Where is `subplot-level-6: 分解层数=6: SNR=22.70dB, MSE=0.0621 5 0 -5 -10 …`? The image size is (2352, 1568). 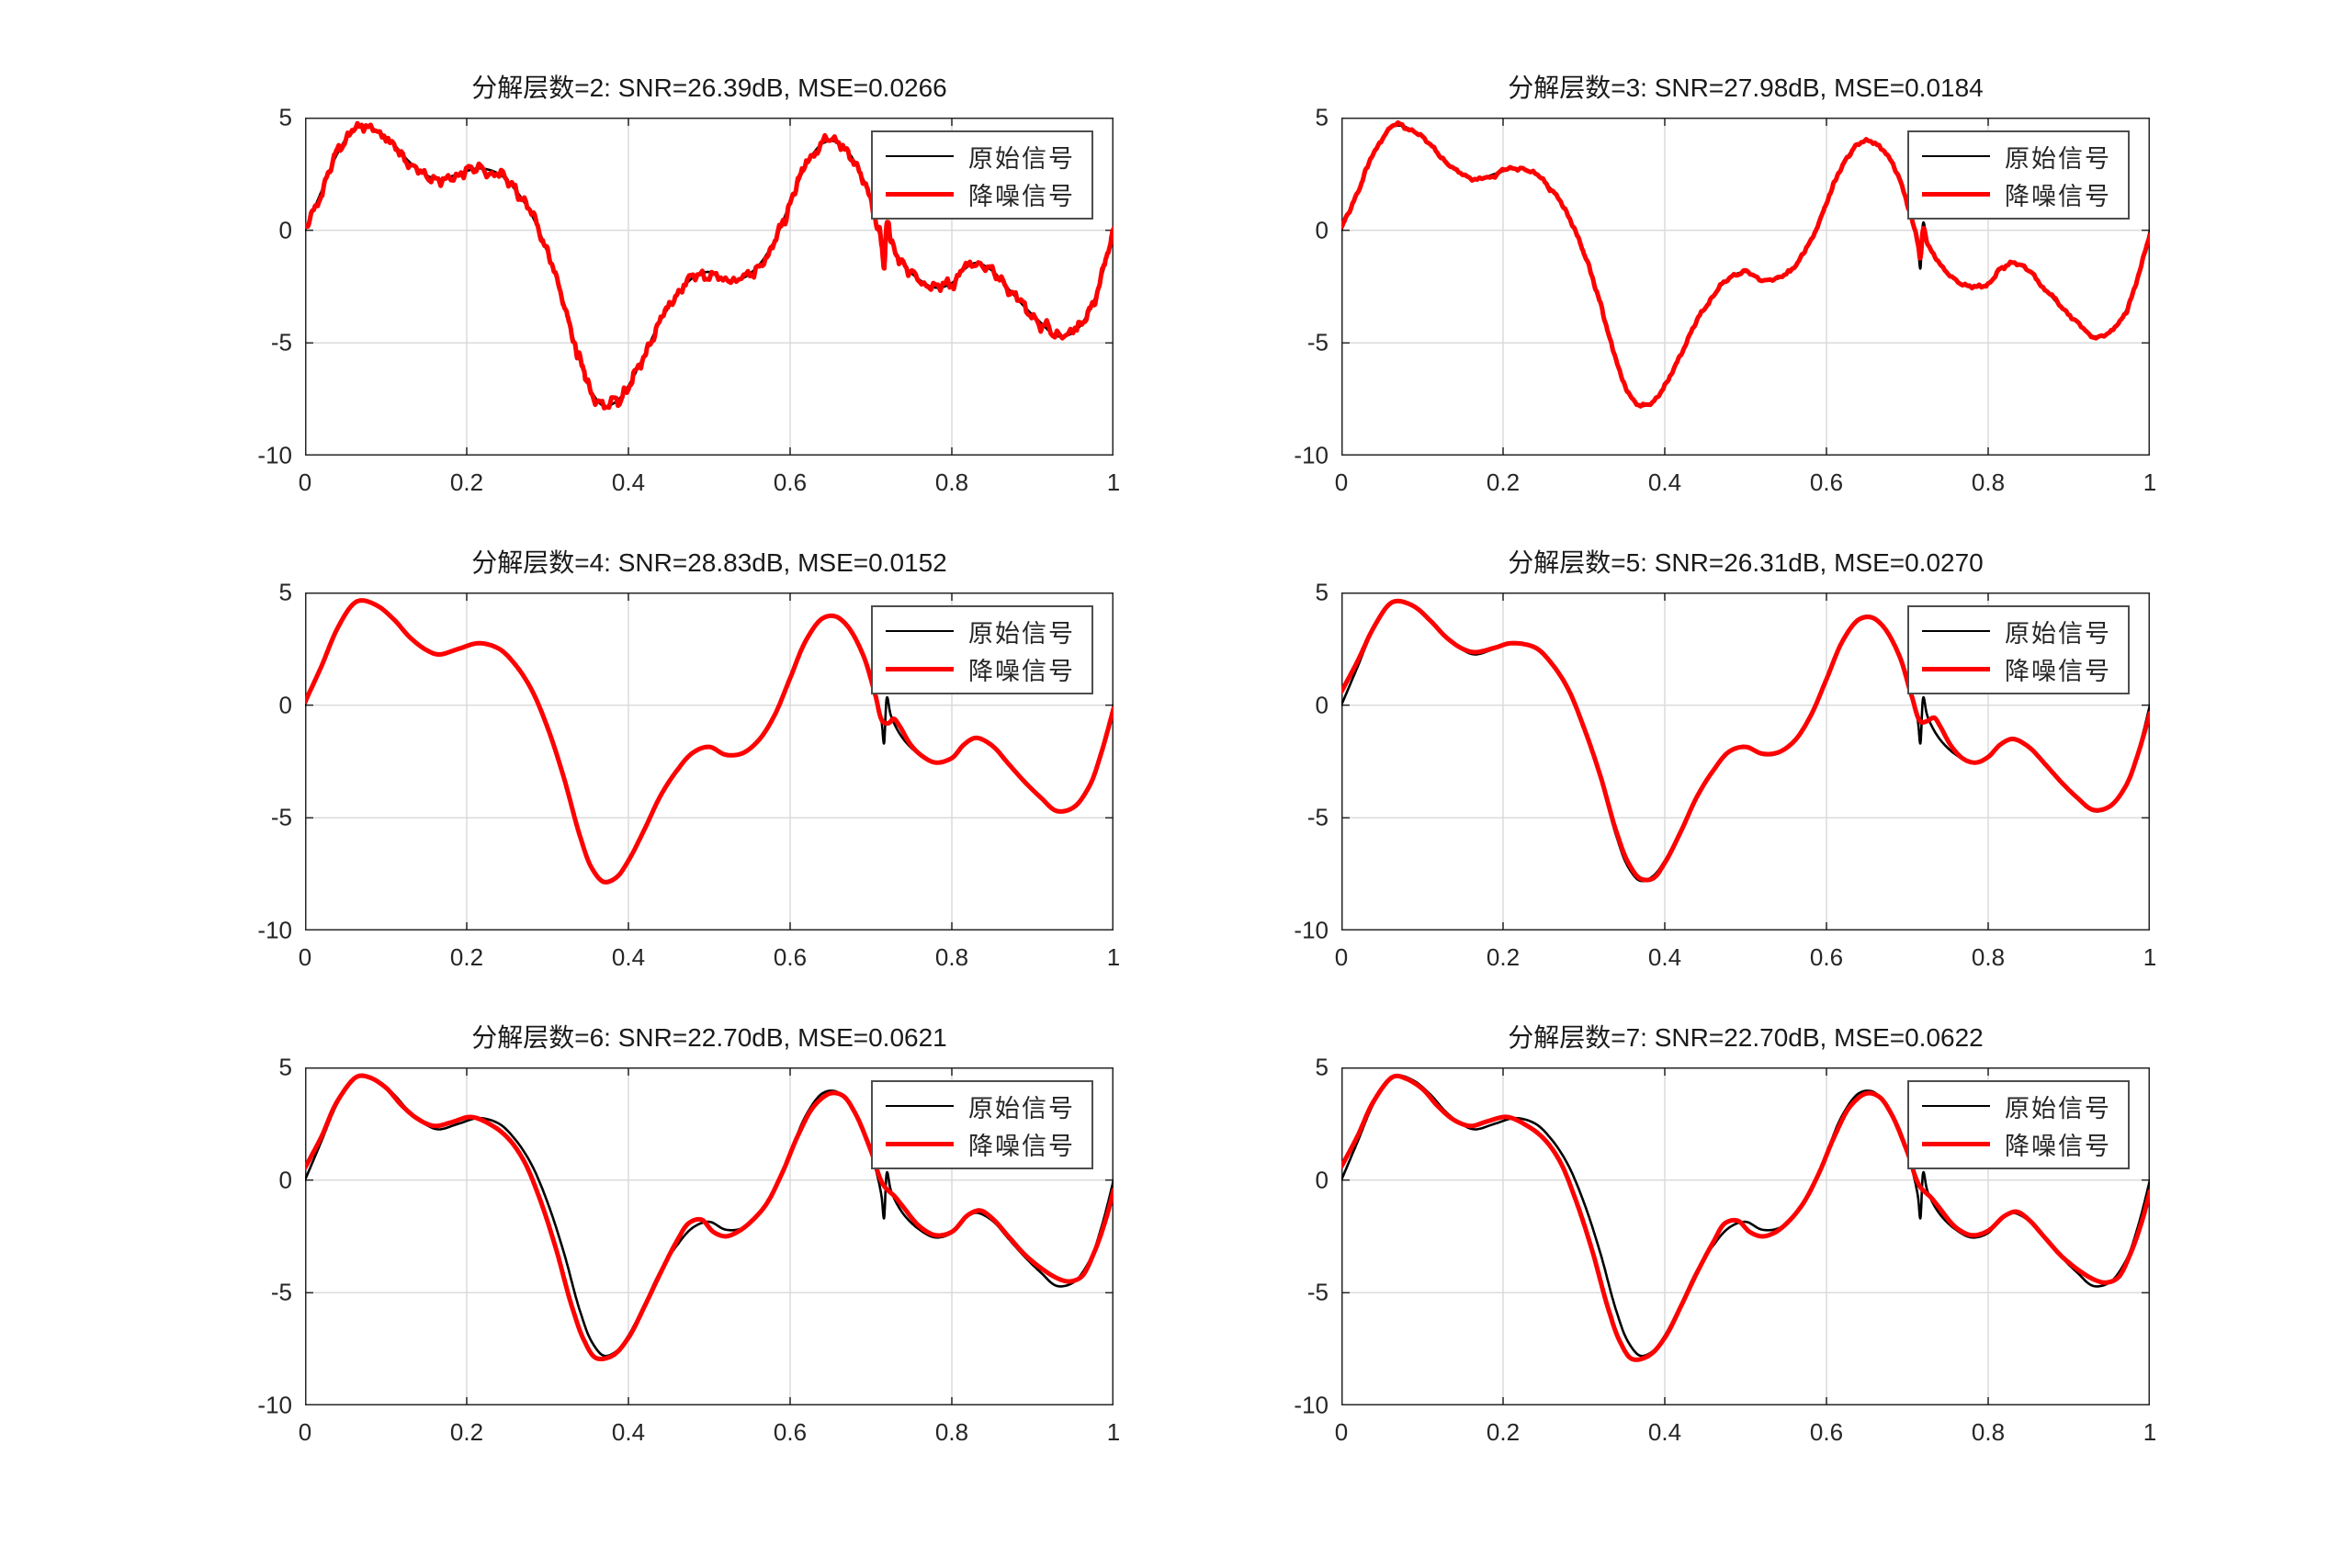 subplot-level-6: 分解层数=6: SNR=22.70dB, MSE=0.0621 5 0 -5 -10 … is located at coordinates (688, 1235).